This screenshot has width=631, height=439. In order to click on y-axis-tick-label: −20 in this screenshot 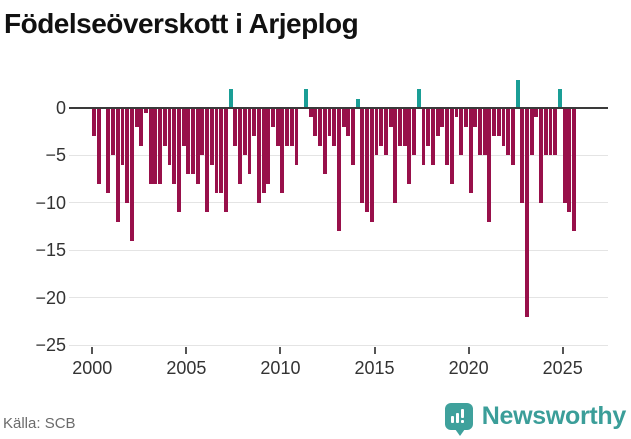, I will do `click(50, 297)`.